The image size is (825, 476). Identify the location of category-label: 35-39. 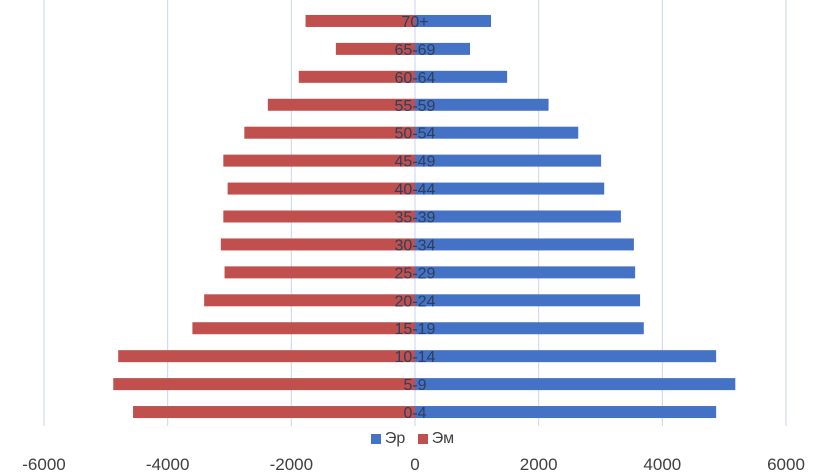
(415, 218).